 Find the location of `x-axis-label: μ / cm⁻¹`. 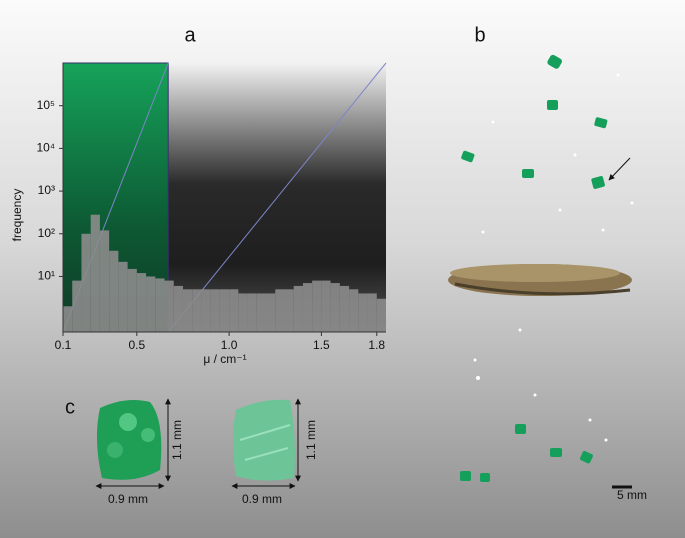

x-axis-label: μ / cm⁻¹ is located at coordinates (224, 359).